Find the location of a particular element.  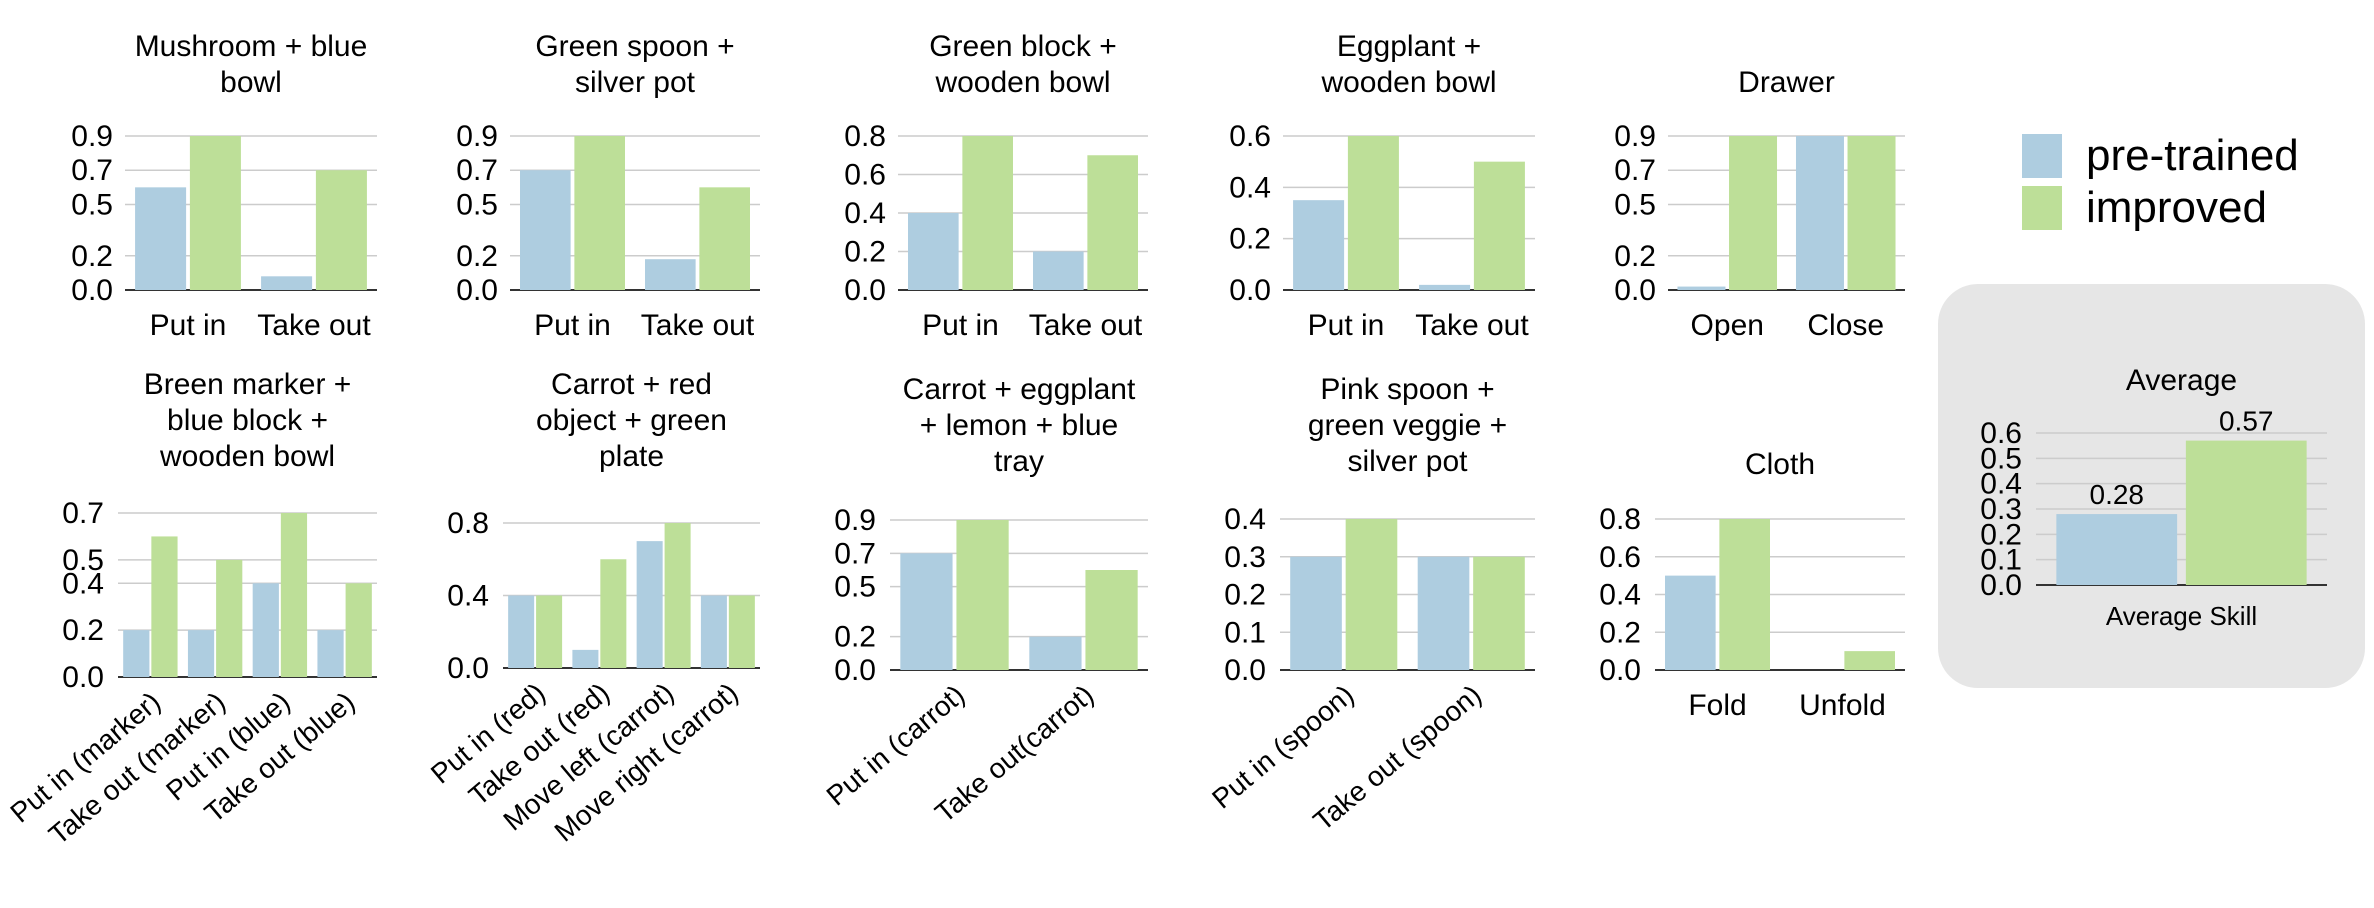

chart-title-line: Carrot + red is located at coordinates (631, 384).